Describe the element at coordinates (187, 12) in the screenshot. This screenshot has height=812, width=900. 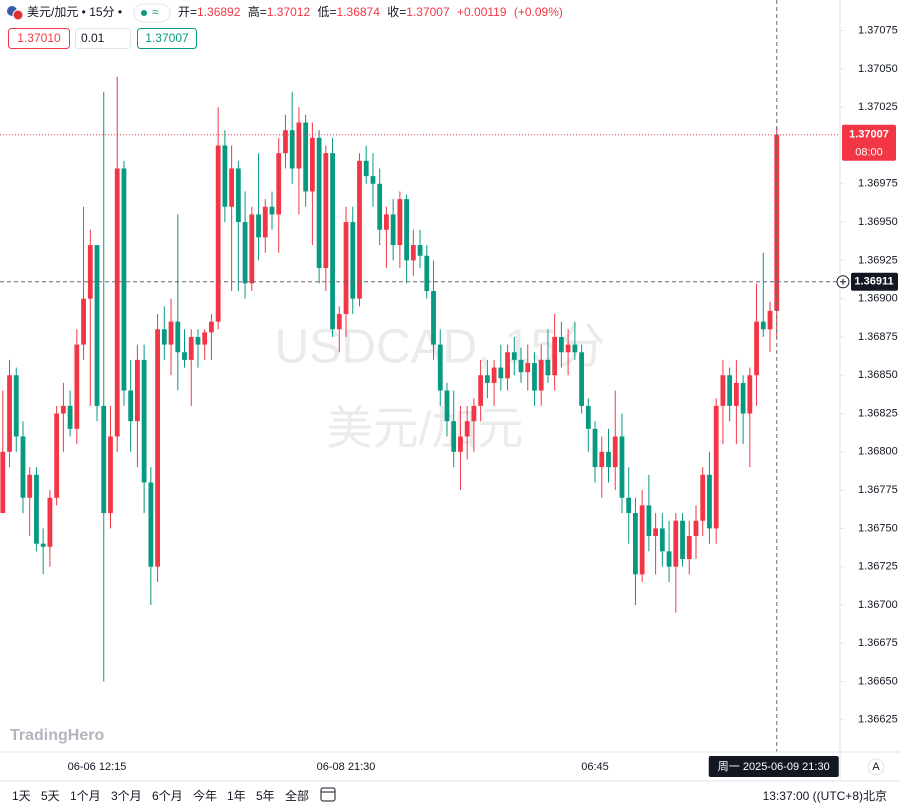
I see `open-label: 开=` at that location.